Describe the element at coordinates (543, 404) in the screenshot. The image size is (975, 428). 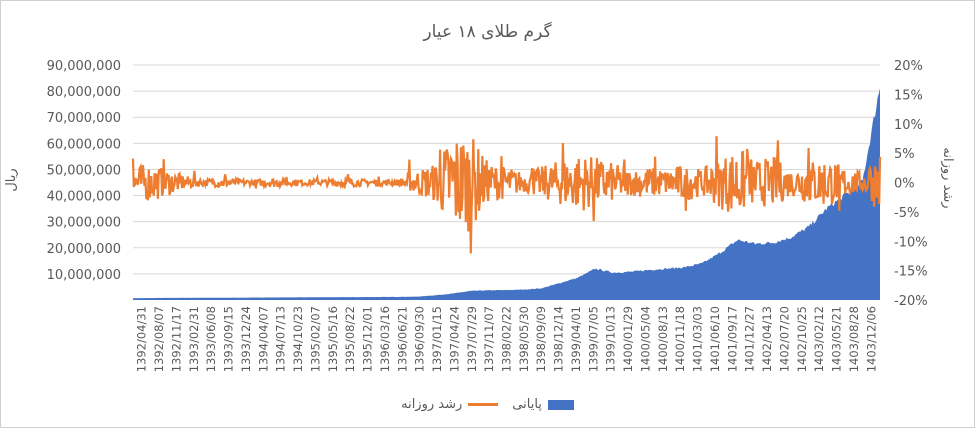
I see `legend-item-area: پایانی` at that location.